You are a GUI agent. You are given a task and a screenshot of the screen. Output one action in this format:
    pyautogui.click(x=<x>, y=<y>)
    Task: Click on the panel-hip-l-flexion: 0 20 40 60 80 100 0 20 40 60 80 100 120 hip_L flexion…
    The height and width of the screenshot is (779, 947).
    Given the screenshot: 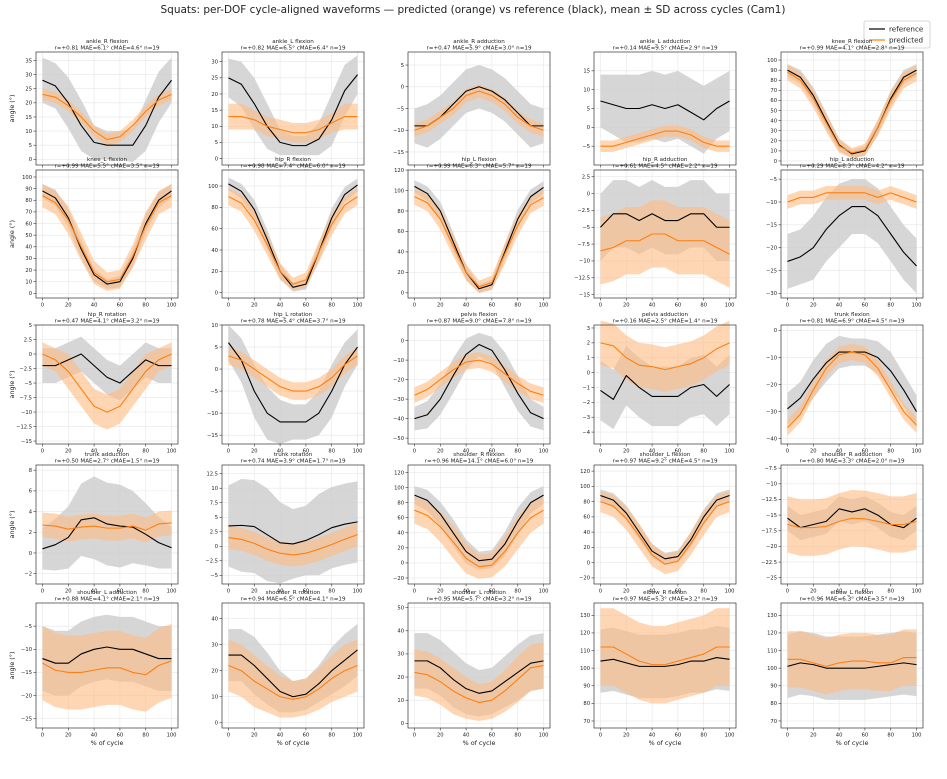 What is the action you would take?
    pyautogui.click(x=472, y=233)
    